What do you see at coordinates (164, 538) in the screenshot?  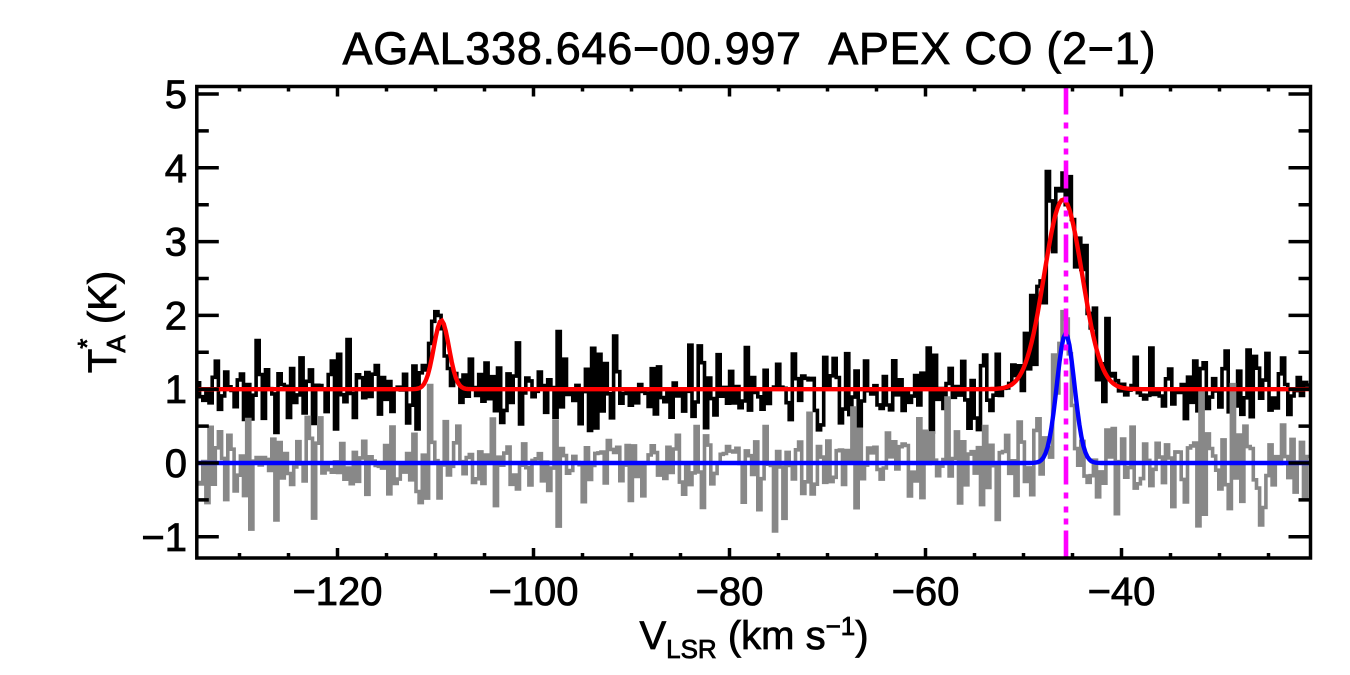 I see `svg-text: −1` at bounding box center [164, 538].